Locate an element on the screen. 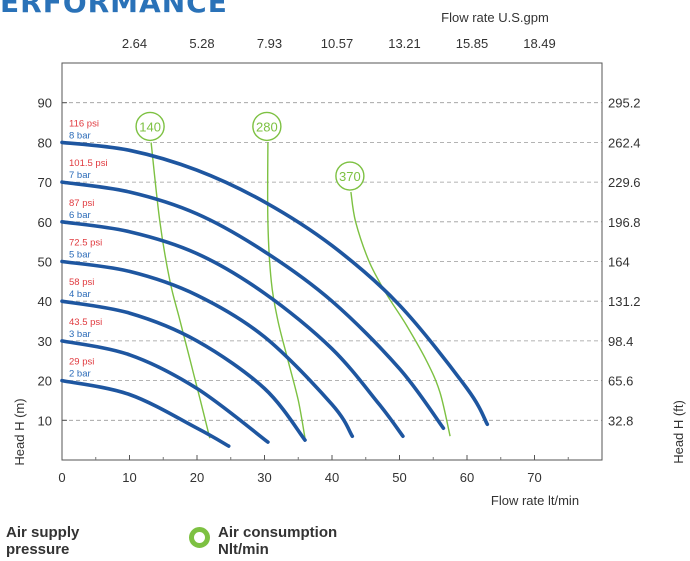 The width and height of the screenshot is (690, 561). air-consumption-legend-icon is located at coordinates (199, 537).